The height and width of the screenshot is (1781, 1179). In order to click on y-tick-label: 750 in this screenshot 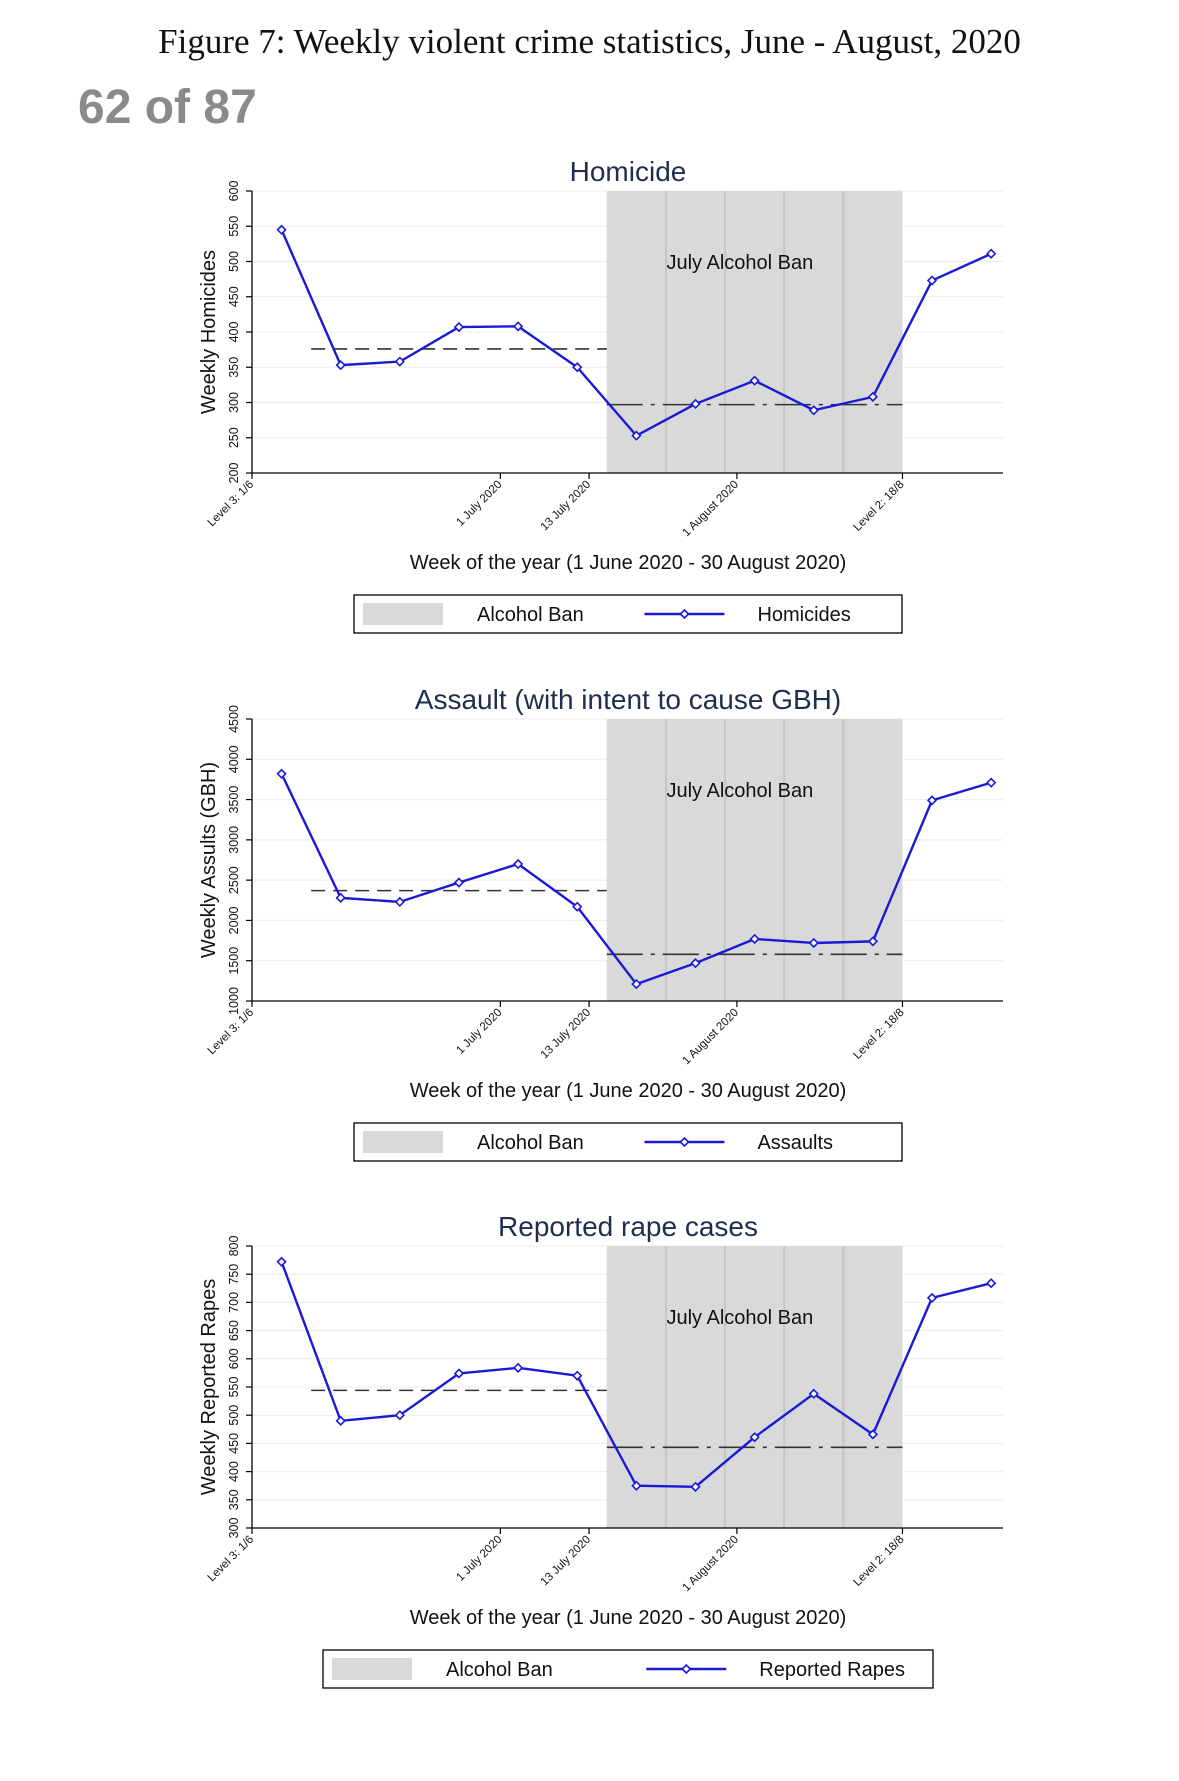, I will do `click(234, 1274)`.